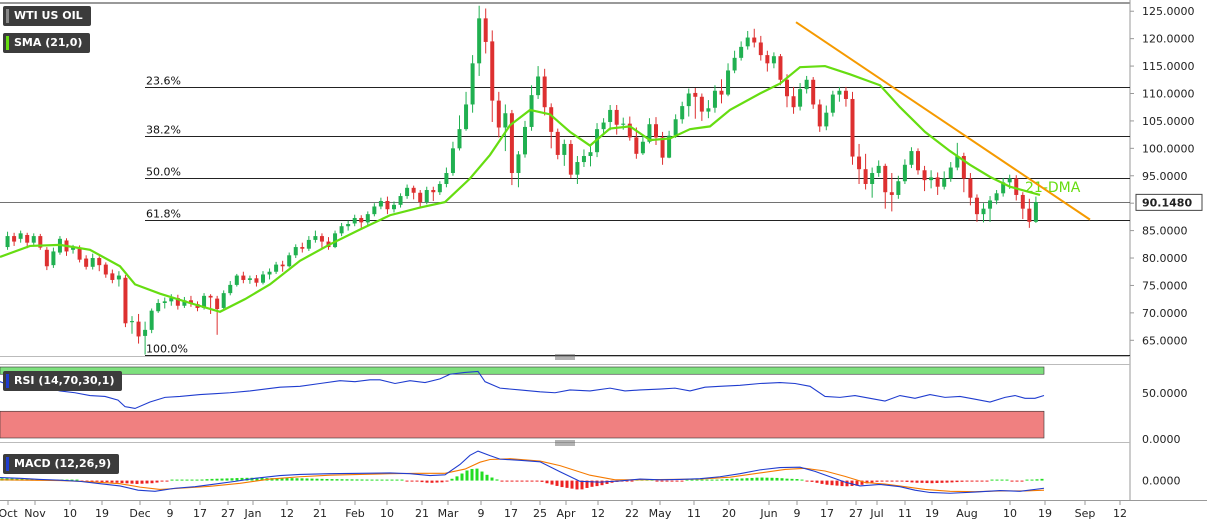 Image resolution: width=1207 pixels, height=526 pixels. Describe the element at coordinates (61, 464) in the screenshot. I see `macd-chip: MACD (12,26,9)` at that location.